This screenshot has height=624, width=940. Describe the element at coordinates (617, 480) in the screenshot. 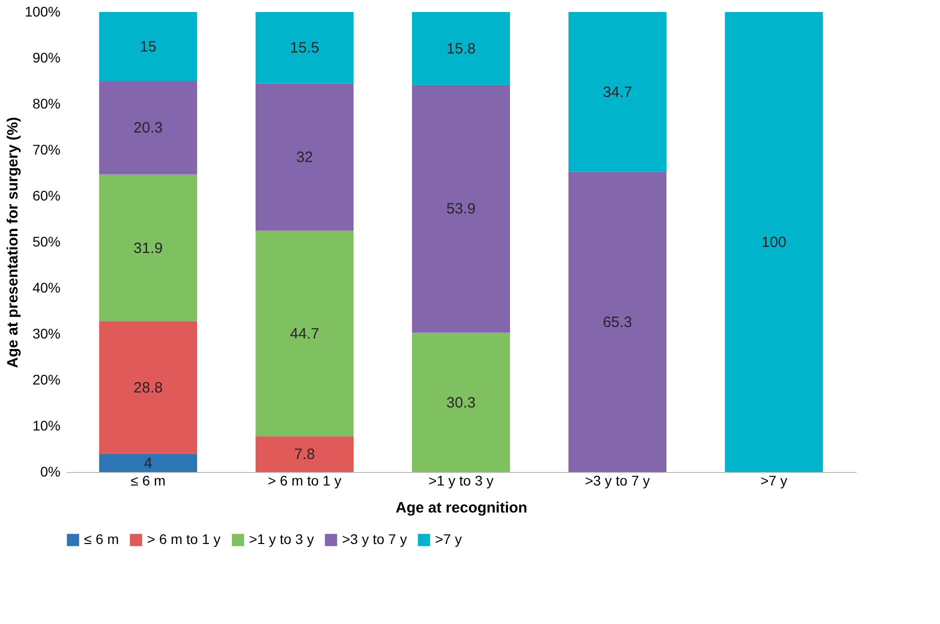

I see `x-tick-label: >3 y to 7 y` at that location.